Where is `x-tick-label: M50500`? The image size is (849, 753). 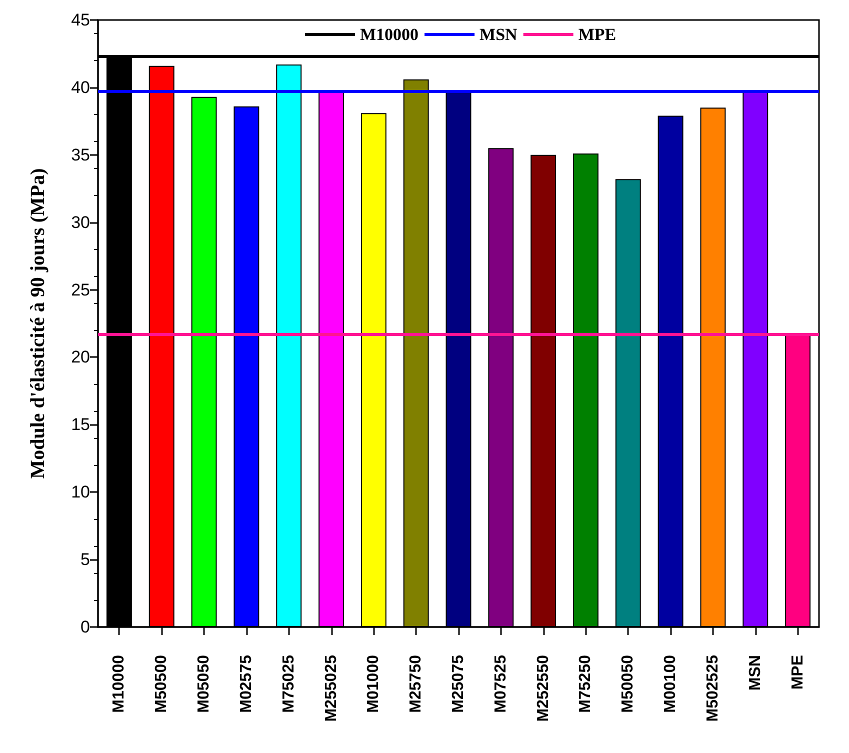 x-tick-label: M50500 is located at coordinates (161, 683).